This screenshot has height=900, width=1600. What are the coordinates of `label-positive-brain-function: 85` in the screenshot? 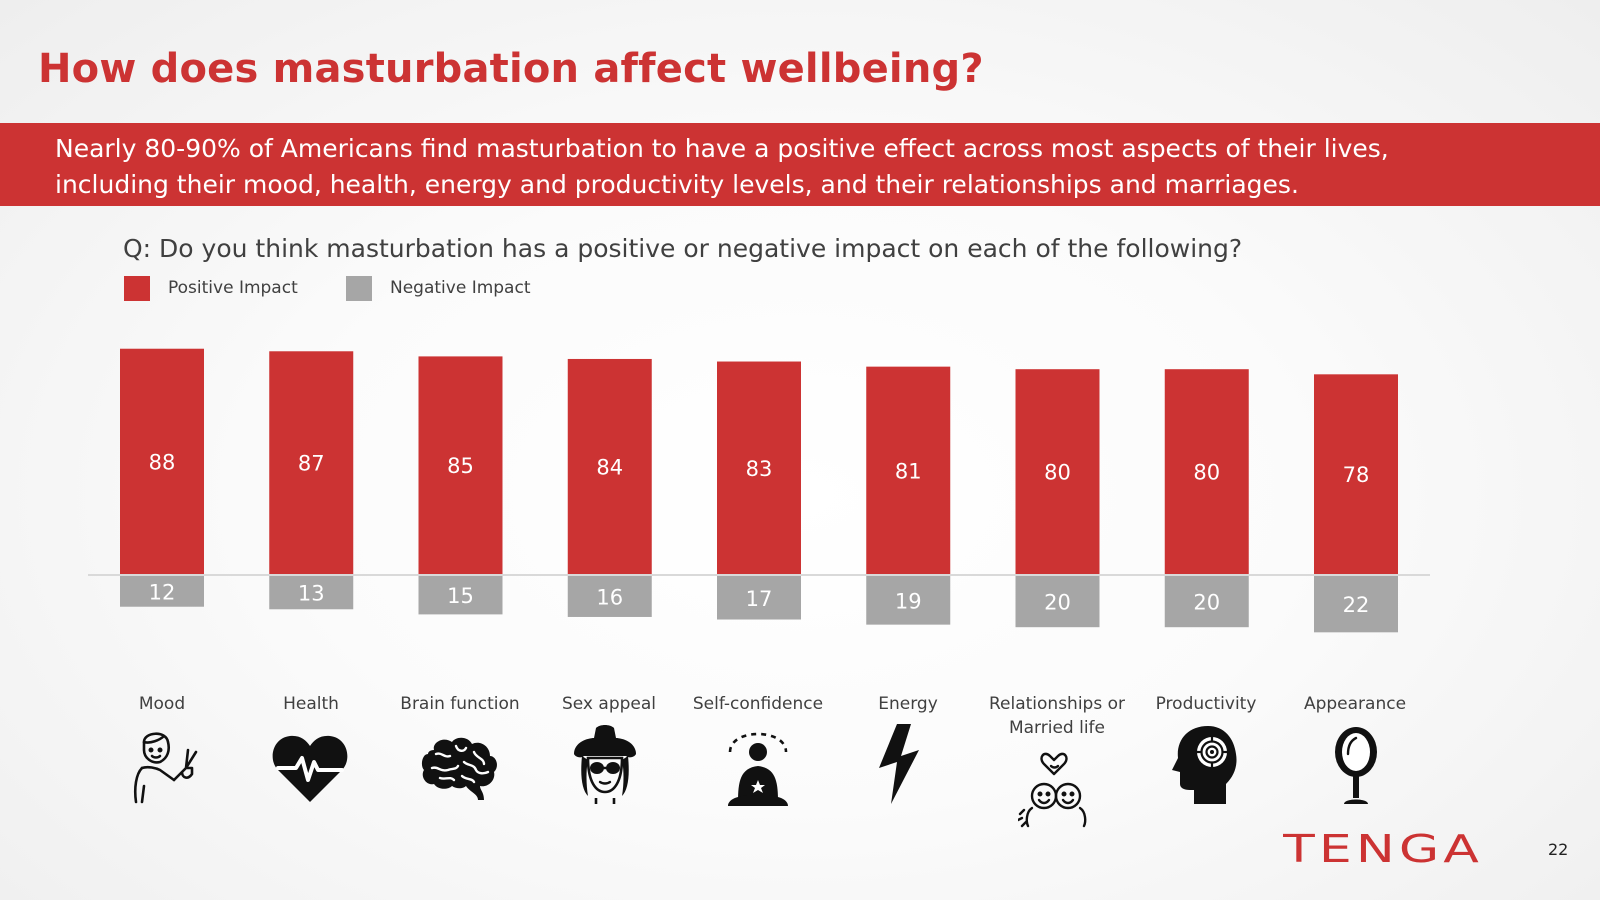 It's located at (460, 466).